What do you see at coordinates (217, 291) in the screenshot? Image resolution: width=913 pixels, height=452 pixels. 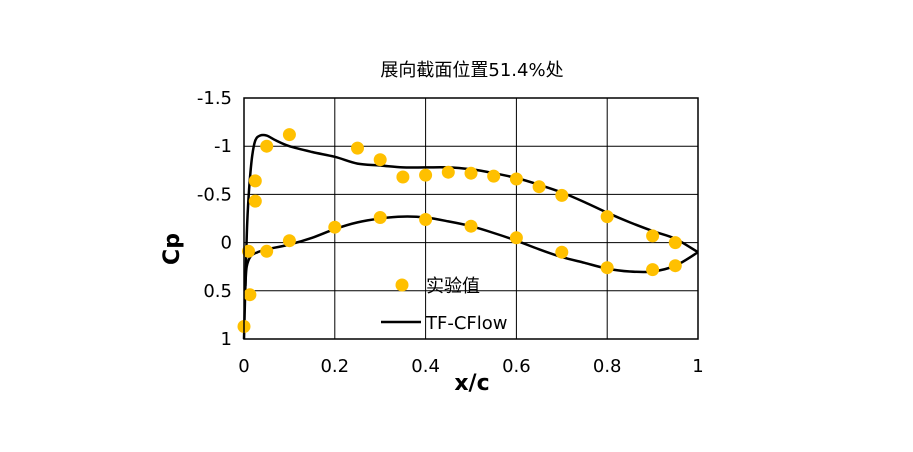 I see `y-tick-label: 0.5` at bounding box center [217, 291].